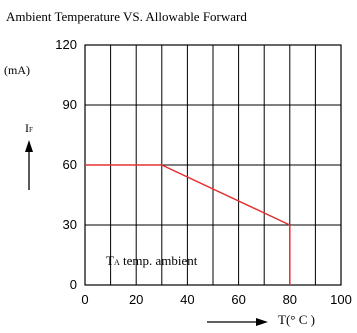 This screenshot has height=333, width=357. What do you see at coordinates (226, 195) in the screenshot?
I see `series-segment` at bounding box center [226, 195].